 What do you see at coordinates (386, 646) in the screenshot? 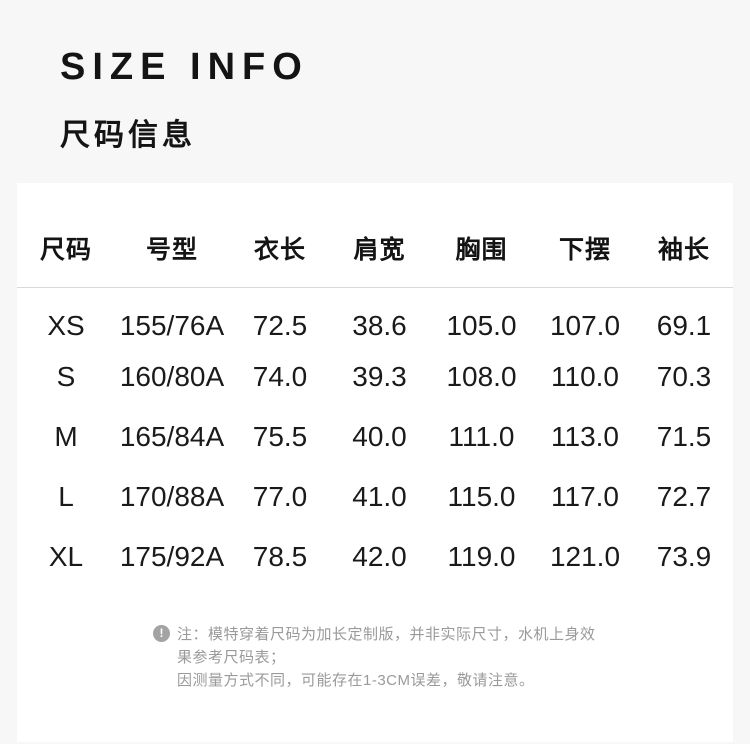
I see `size-note-line1: 注：模特穿着尺码为加长定制版，并非实际尺寸，水机上身效果参考尺码表；` at bounding box center [386, 646].